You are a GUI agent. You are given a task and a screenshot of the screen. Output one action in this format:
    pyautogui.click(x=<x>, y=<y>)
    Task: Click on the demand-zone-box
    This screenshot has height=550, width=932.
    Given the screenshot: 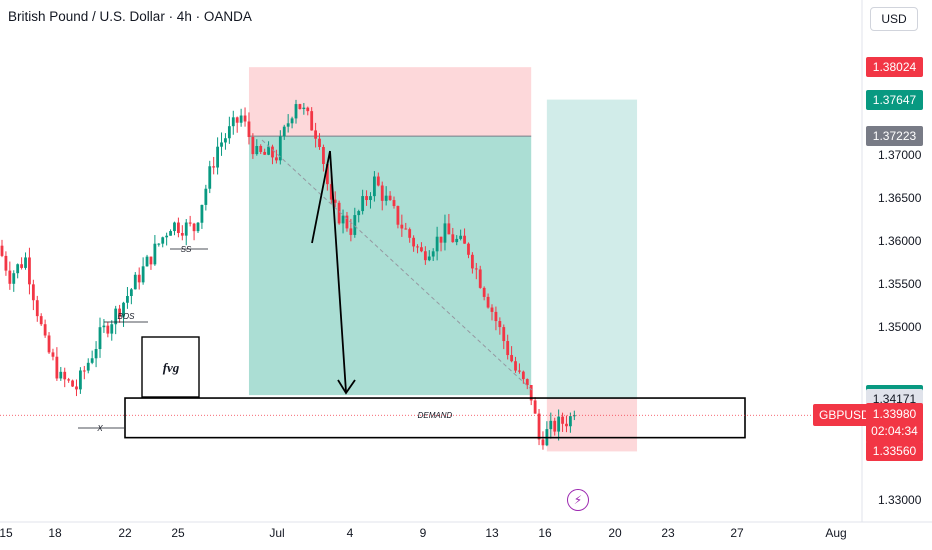 What is the action you would take?
    pyautogui.click(x=435, y=418)
    